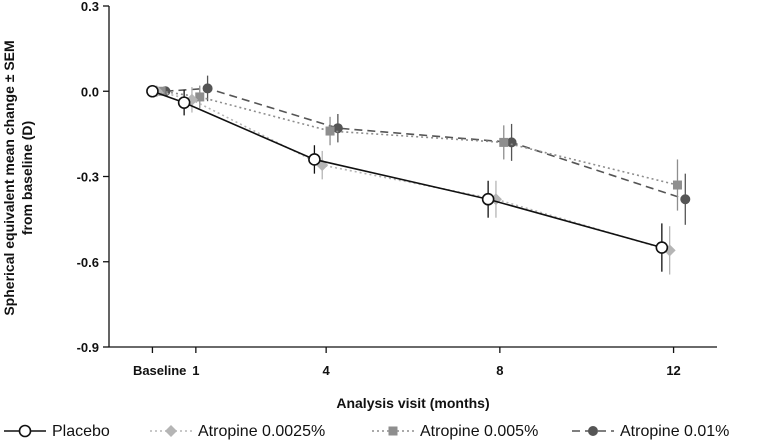 The width and height of the screenshot is (768, 445). I want to click on x-axis-title: Analysis visit (months), so click(412, 403).